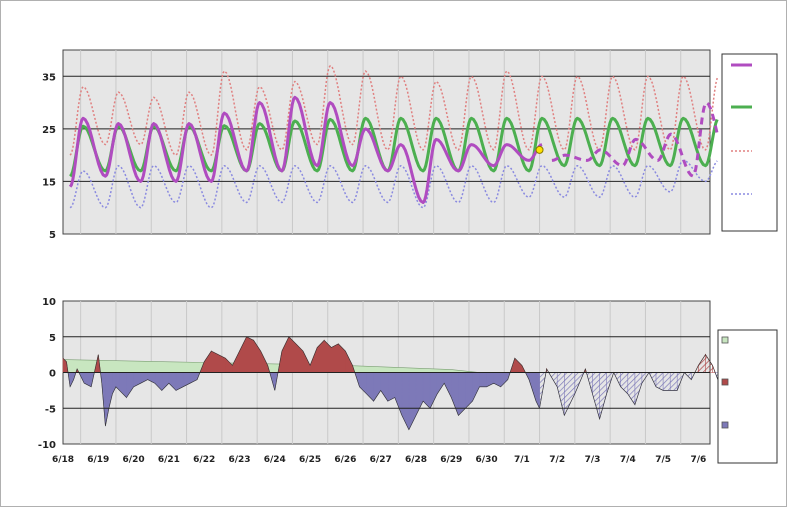  I want to click on legend-normal-area-swatch, so click(725, 340).